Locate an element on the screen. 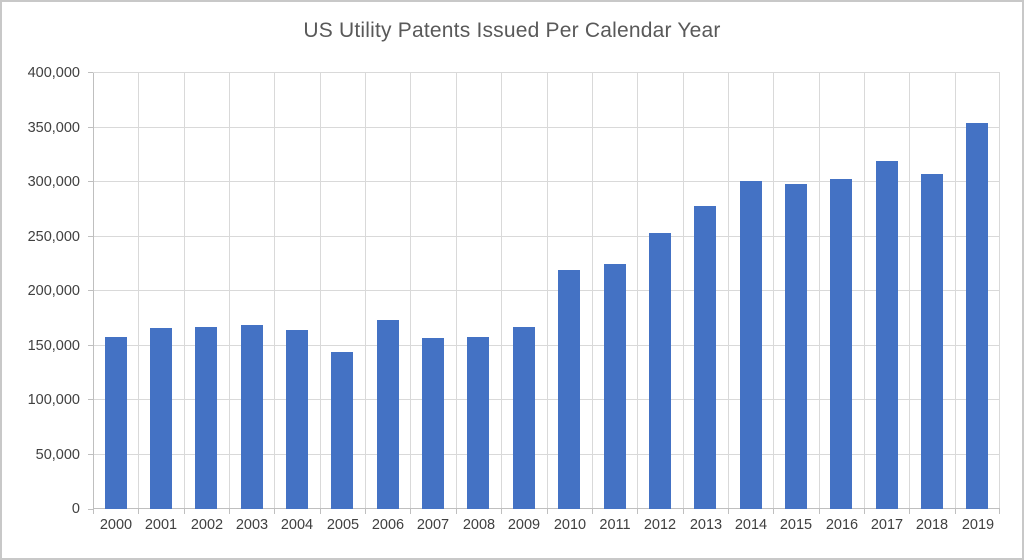 The width and height of the screenshot is (1024, 560). x-tick-label: 2012 is located at coordinates (660, 525).